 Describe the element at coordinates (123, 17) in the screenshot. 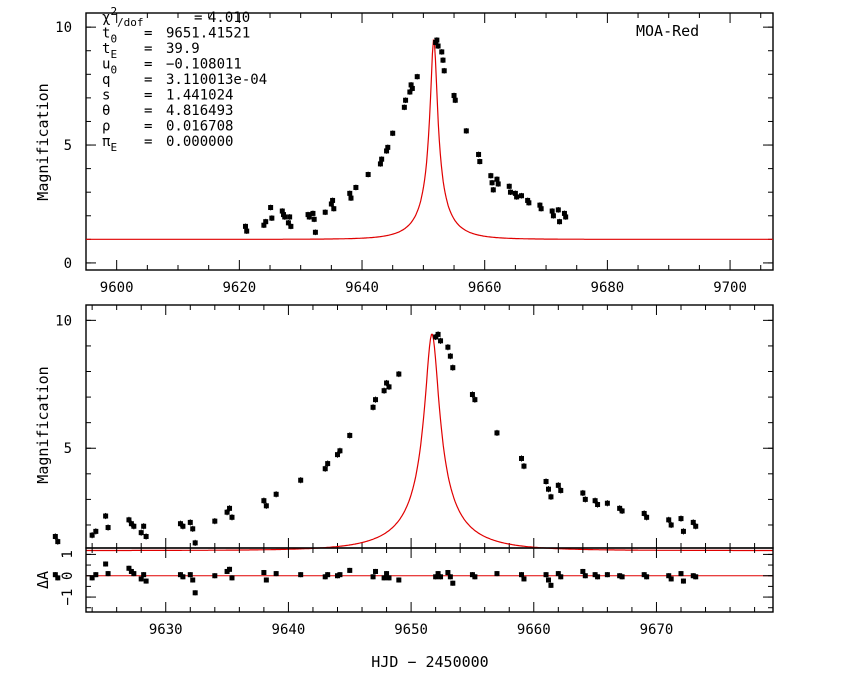

I see `fit-parameter: χ2/dof` at that location.